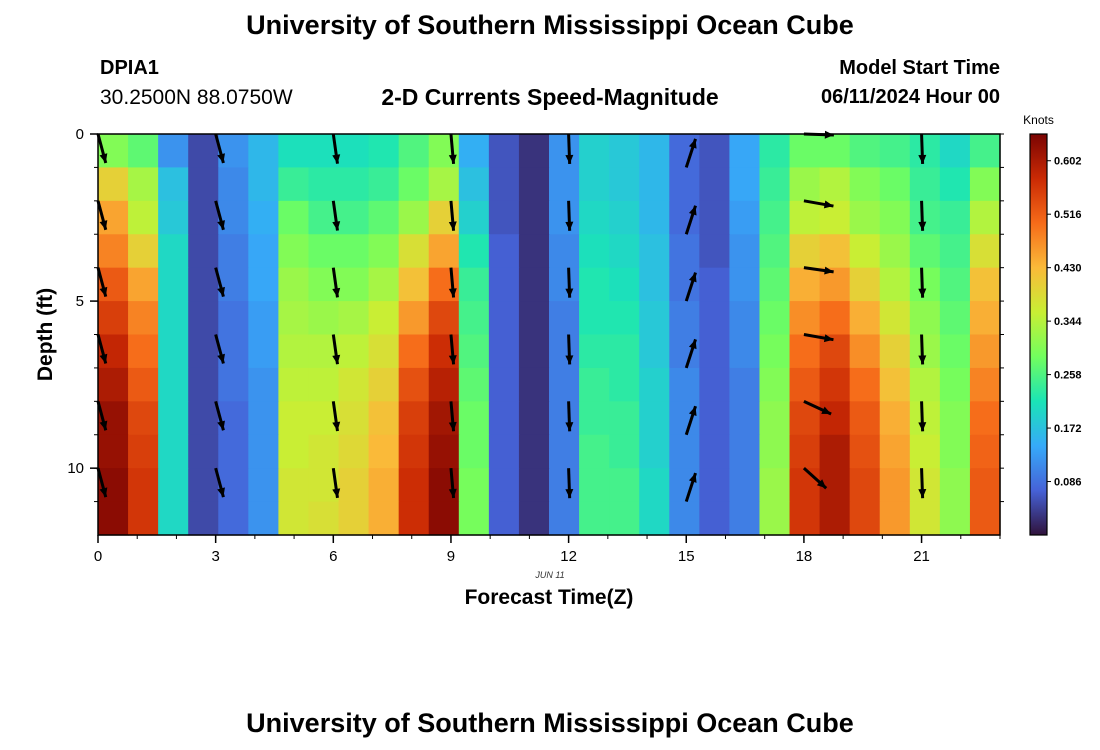 This screenshot has width=1100, height=750. Describe the element at coordinates (75, 468) in the screenshot. I see `y-tick-label: 10` at that location.